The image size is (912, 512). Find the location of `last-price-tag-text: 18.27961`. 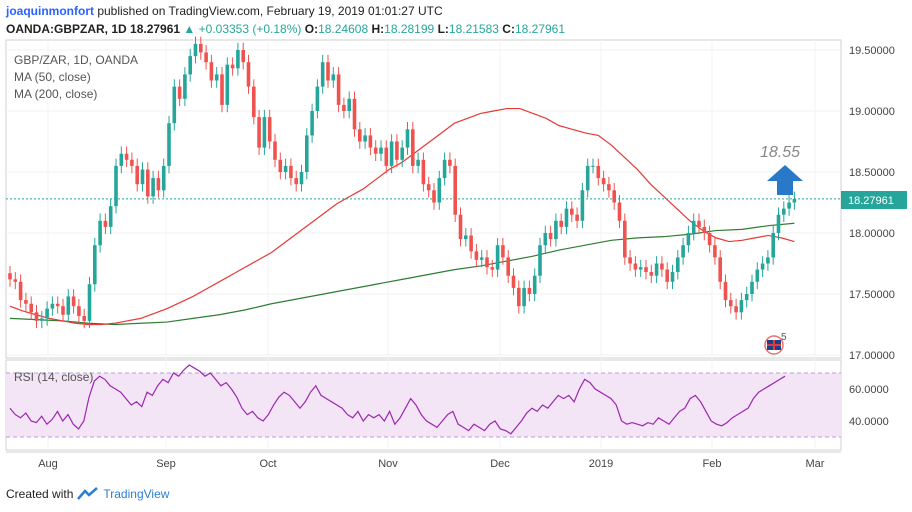

last-price-tag-text: 18.27961 is located at coordinates (871, 201).